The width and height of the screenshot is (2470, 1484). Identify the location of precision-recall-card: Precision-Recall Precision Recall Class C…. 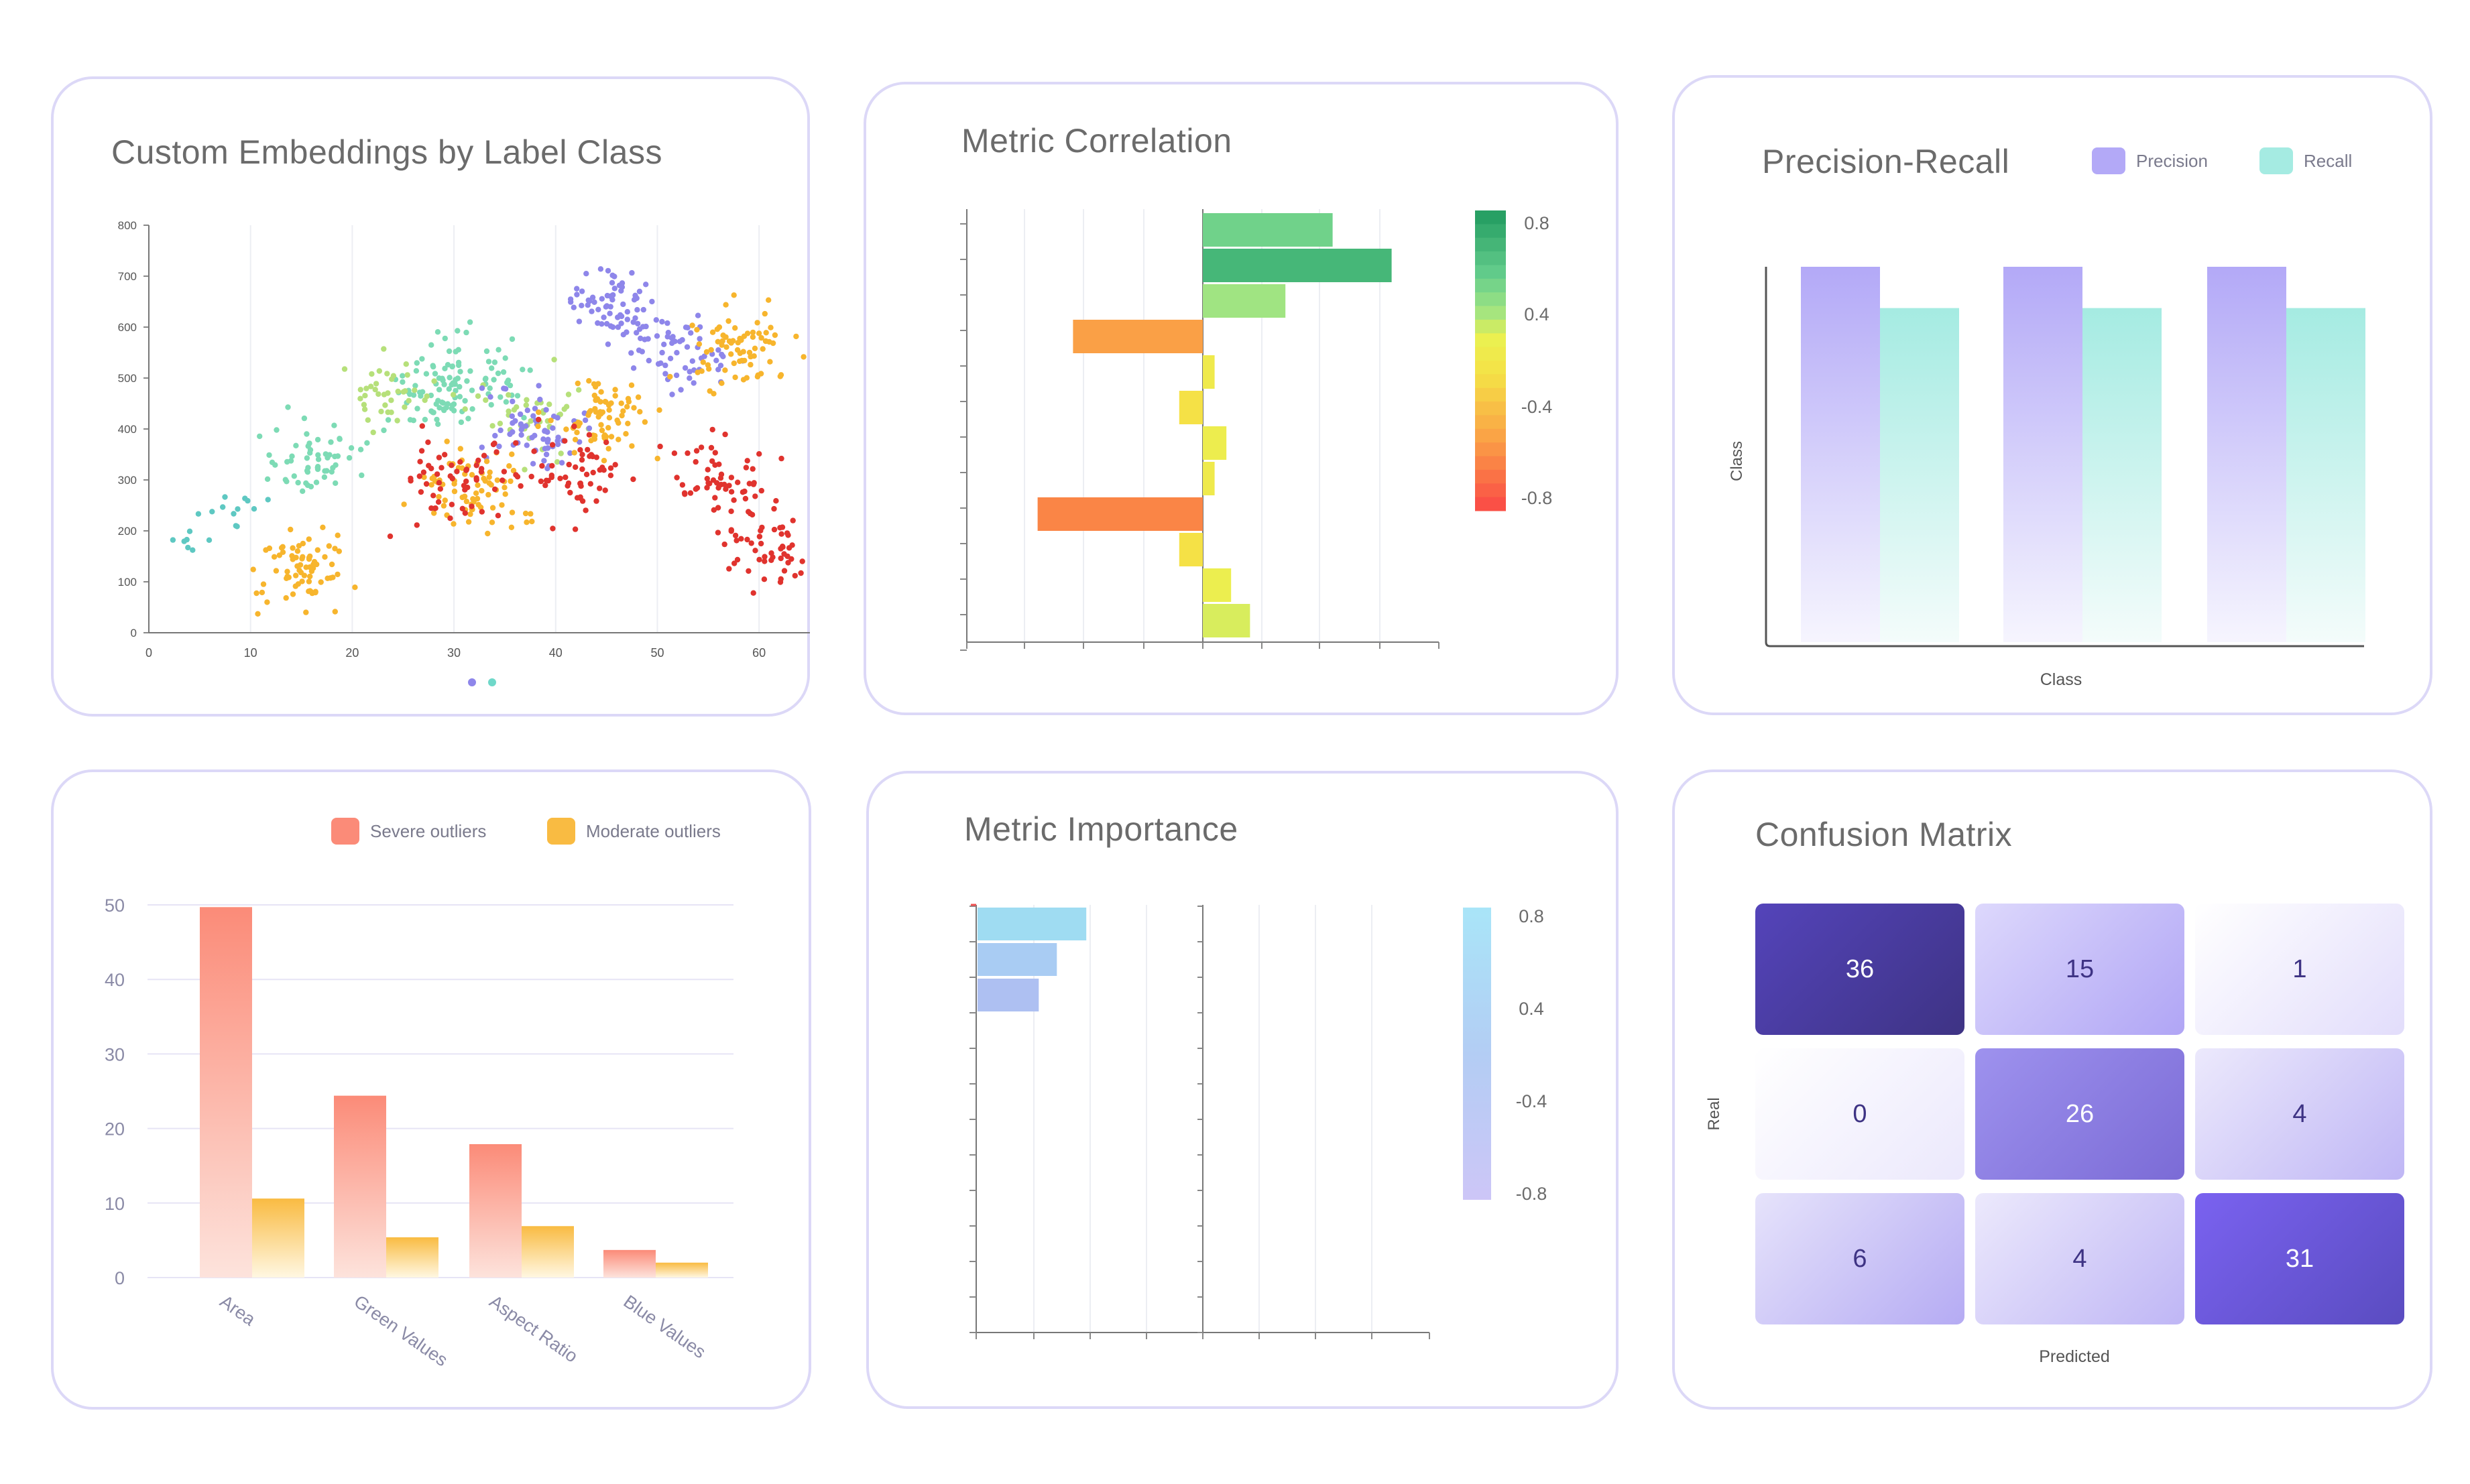
(2052, 395).